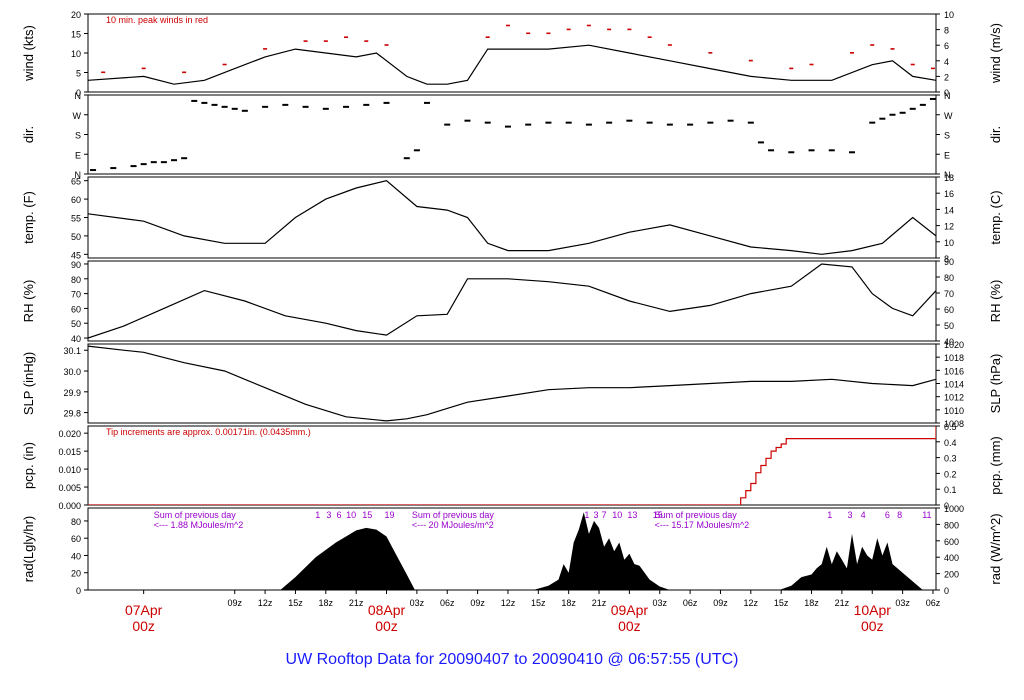 The width and height of the screenshot is (1024, 700). What do you see at coordinates (949, 310) in the screenshot?
I see `right-tick-label: 60` at bounding box center [949, 310].